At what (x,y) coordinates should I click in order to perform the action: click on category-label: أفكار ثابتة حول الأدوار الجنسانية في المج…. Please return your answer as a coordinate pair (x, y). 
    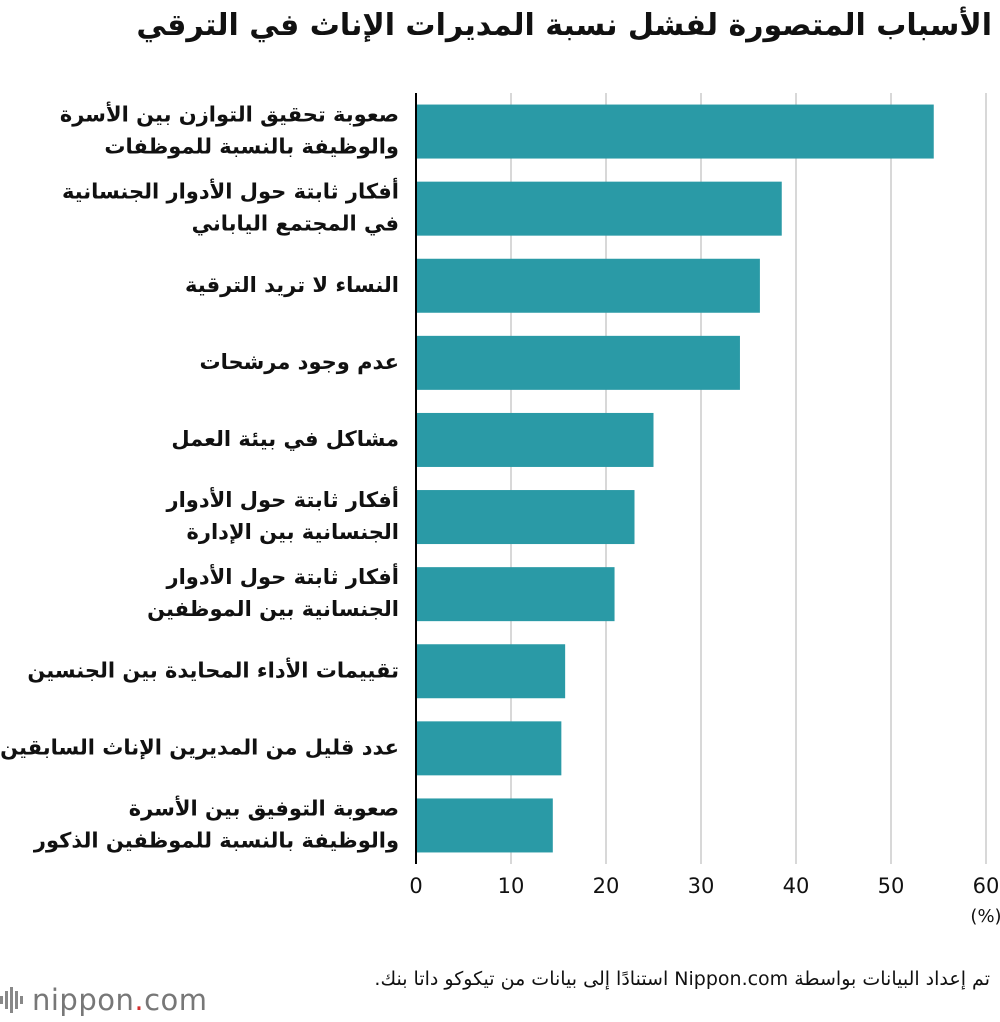
    Looking at the image, I should click on (230, 206).